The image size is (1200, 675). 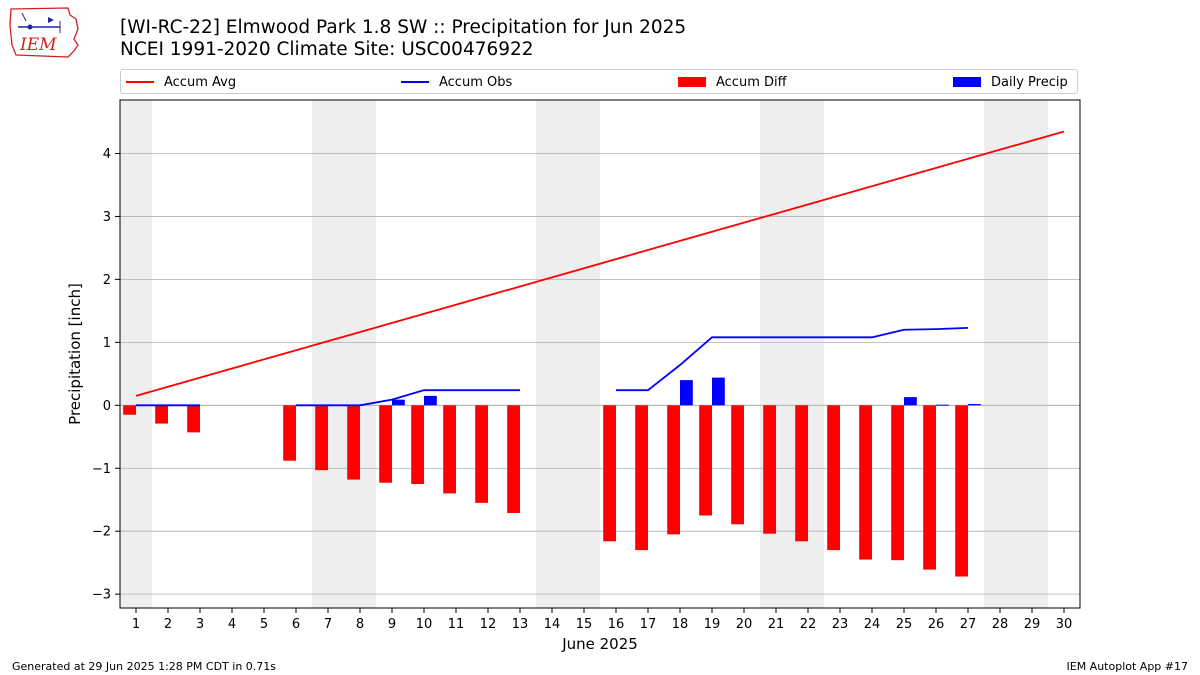 I want to click on iem-logo: IEM, so click(x=45, y=32).